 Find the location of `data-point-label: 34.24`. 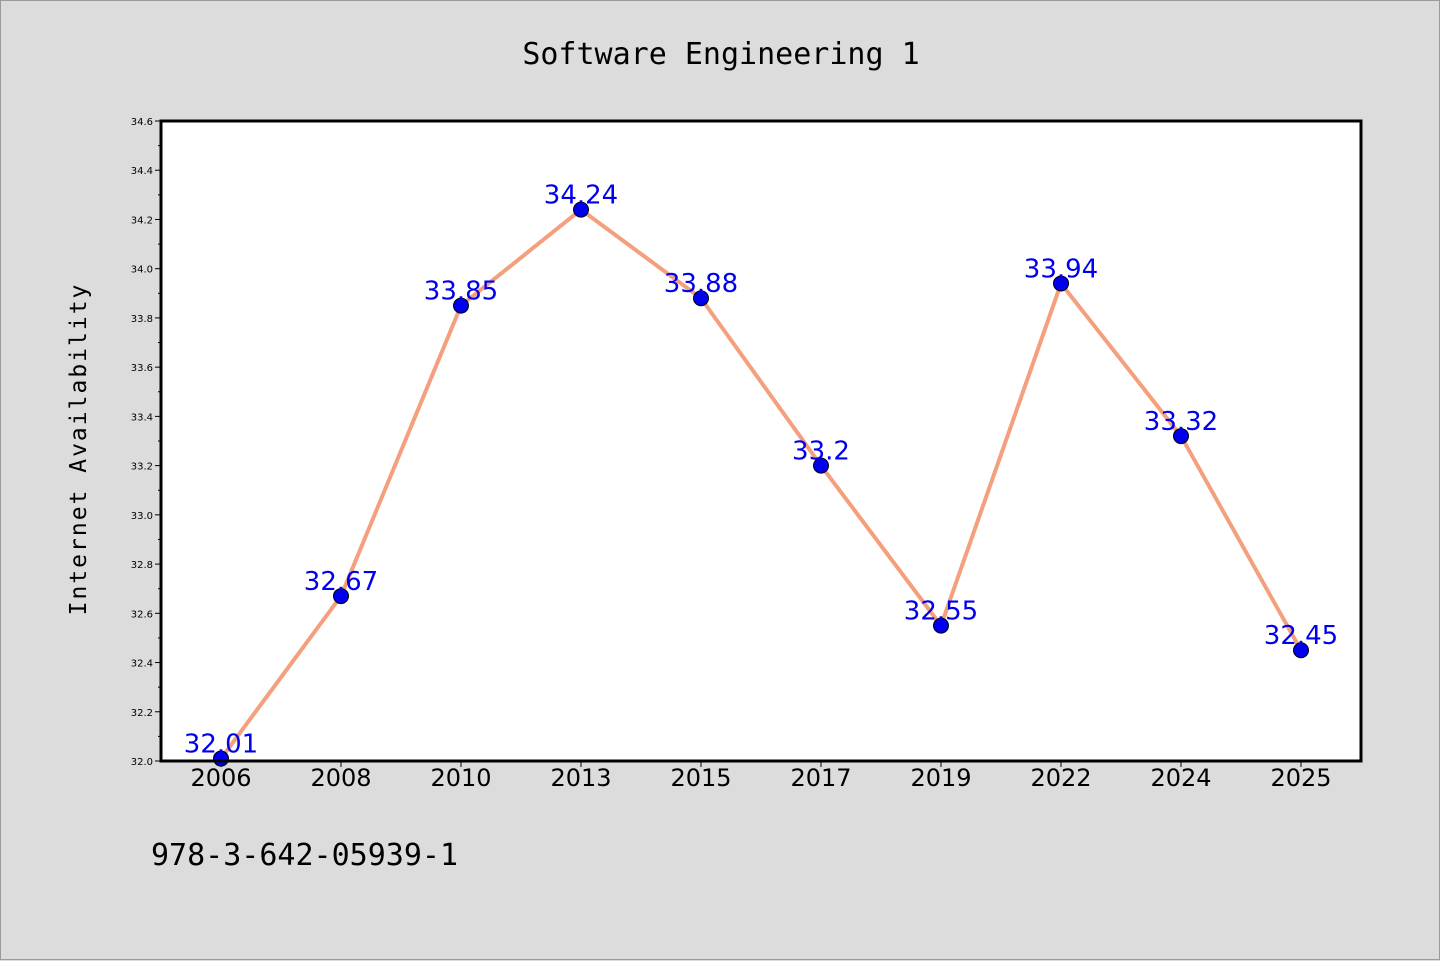

data-point-label: 34.24 is located at coordinates (581, 196).